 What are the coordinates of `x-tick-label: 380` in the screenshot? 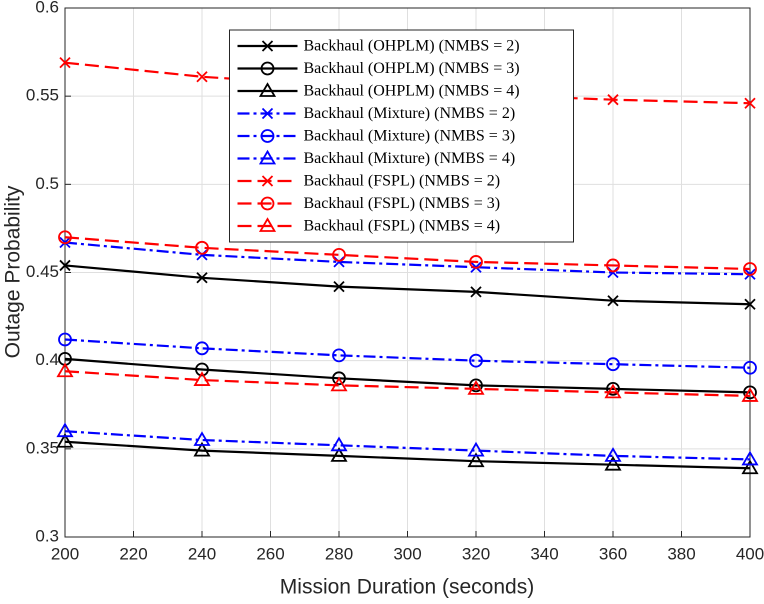 It's located at (681, 553).